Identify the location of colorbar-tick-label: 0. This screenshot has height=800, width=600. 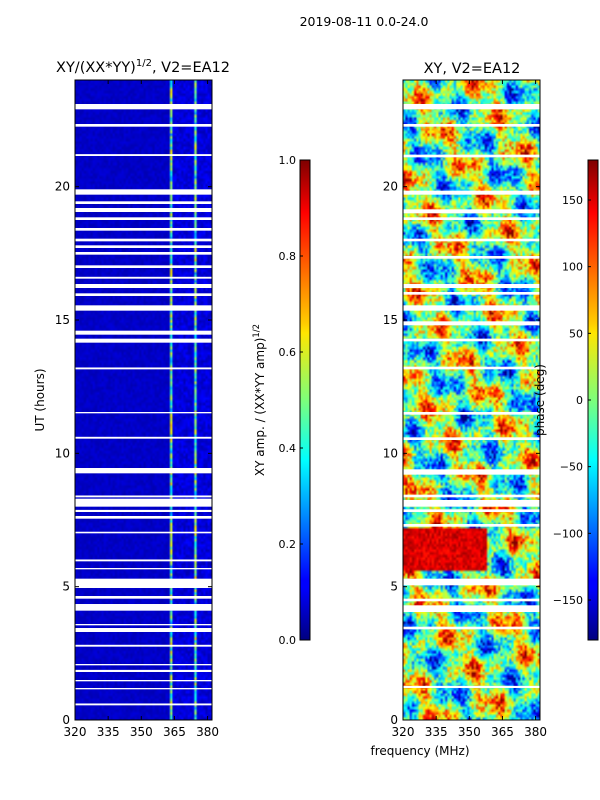
(579, 400).